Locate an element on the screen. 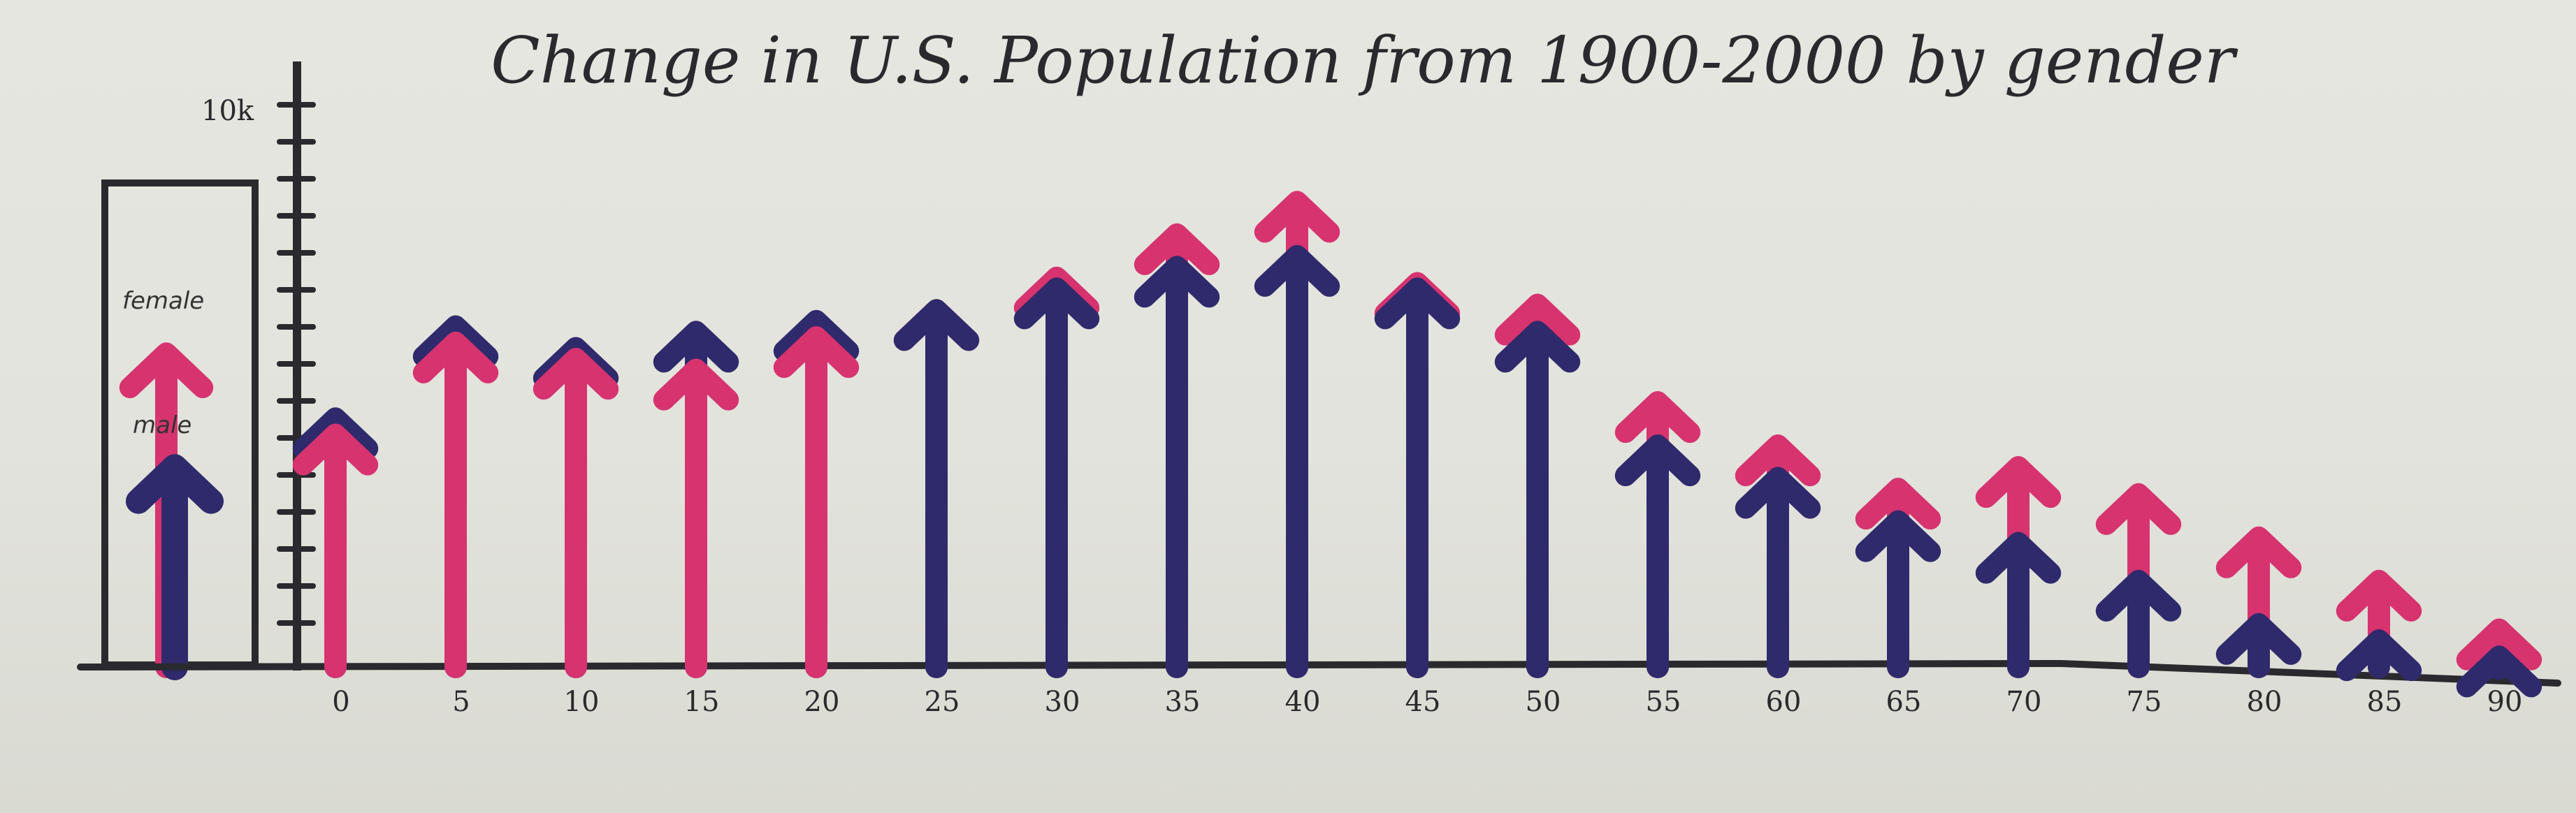 This screenshot has width=2576, height=813. y-axis: 10k is located at coordinates (258, 366).